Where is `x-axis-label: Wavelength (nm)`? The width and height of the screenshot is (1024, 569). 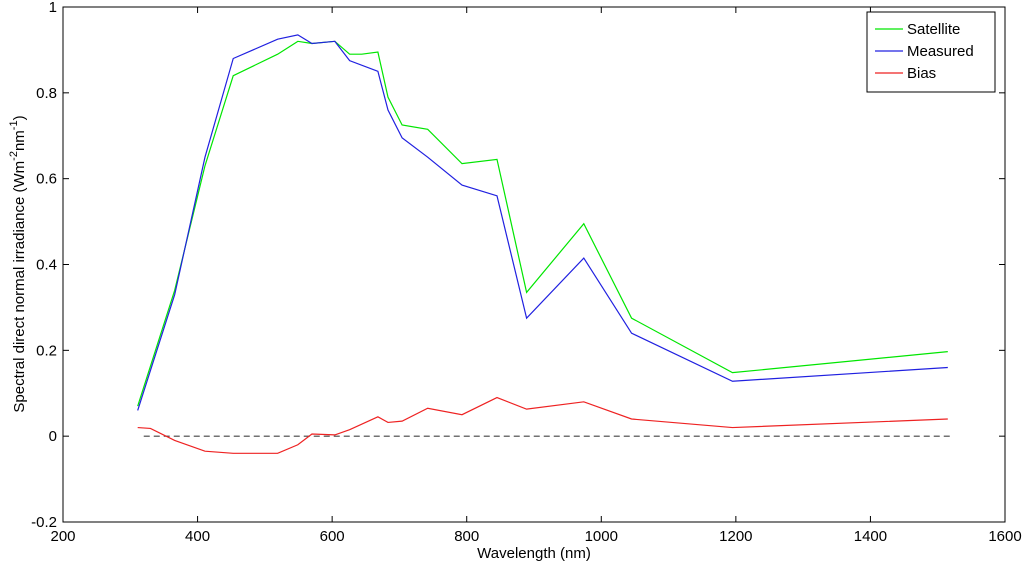 x-axis-label: Wavelength (nm) is located at coordinates (534, 553).